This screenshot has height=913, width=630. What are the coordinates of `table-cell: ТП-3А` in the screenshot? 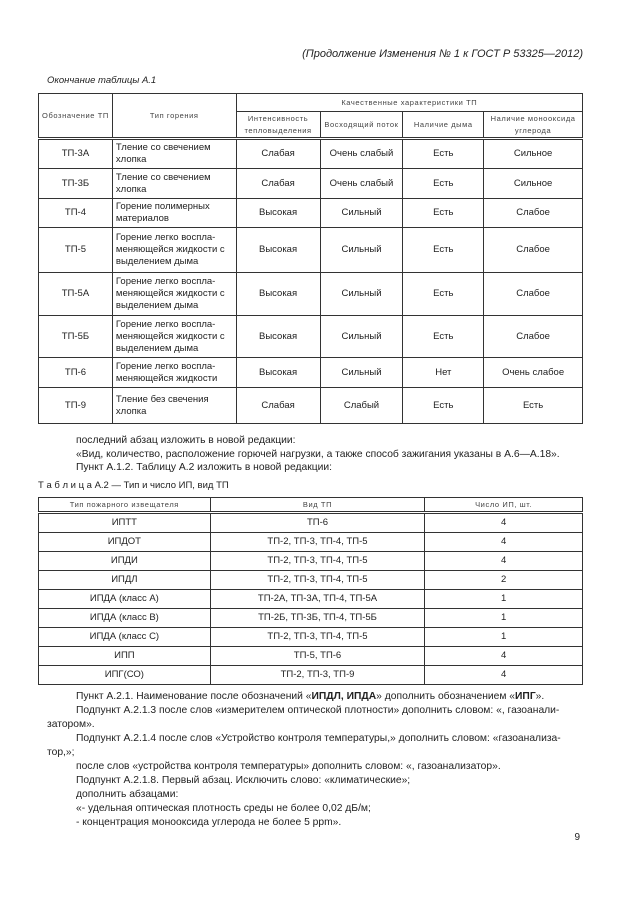 It's located at (75, 153).